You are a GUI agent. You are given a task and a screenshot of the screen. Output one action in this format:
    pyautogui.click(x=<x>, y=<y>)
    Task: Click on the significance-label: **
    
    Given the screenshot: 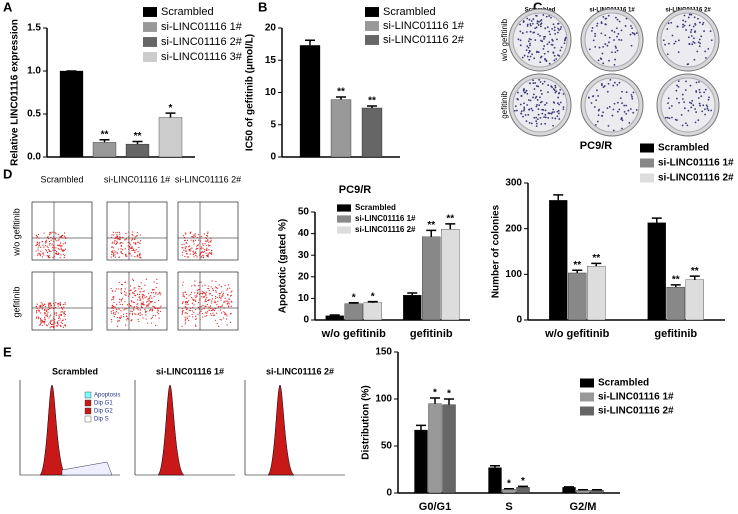 What is the action you would take?
    pyautogui.click(x=695, y=271)
    